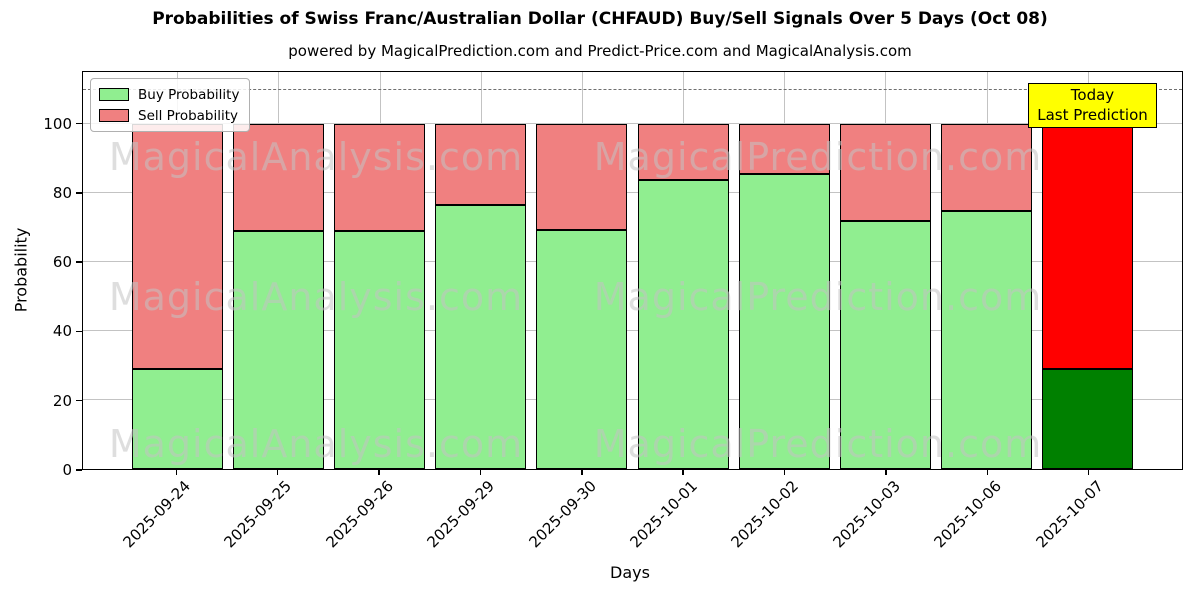  I want to click on legend-label-buy: Buy Probability, so click(189, 94).